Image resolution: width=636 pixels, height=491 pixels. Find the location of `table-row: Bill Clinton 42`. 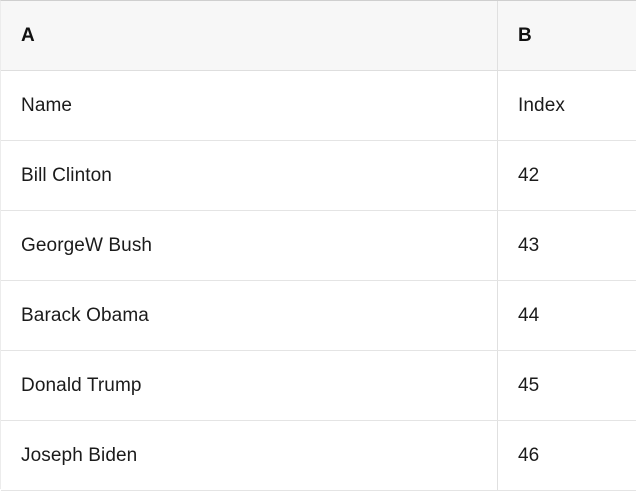

table-row: Bill Clinton 42 is located at coordinates (318, 176).